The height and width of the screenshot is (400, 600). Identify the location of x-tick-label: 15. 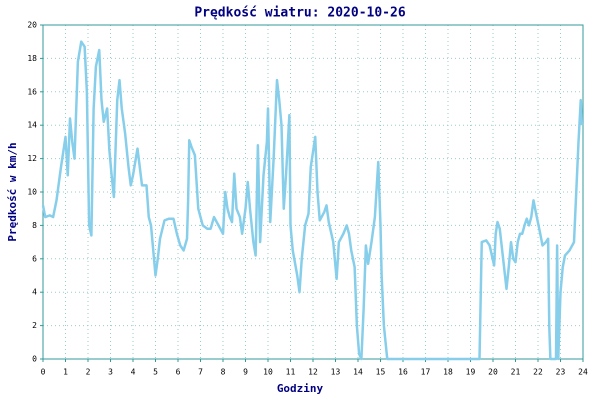
(381, 372).